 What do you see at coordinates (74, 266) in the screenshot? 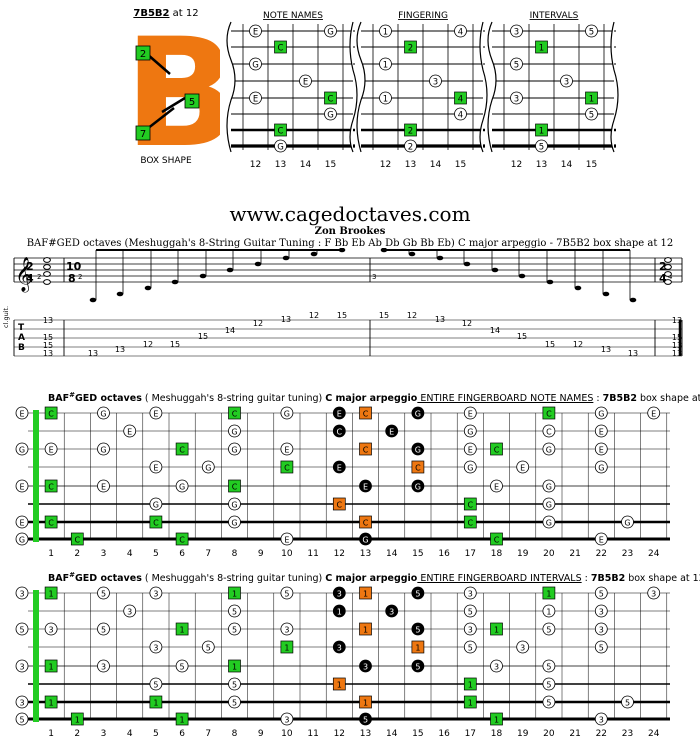
I see `time-sig-top: 10` at bounding box center [74, 266].